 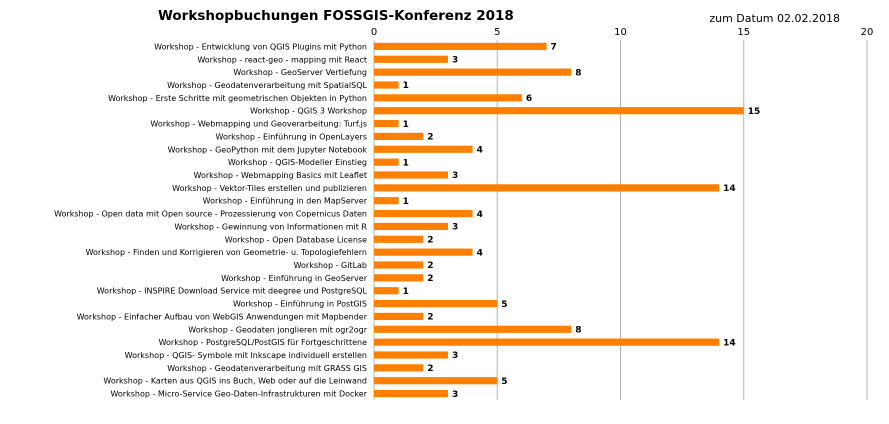 I want to click on x-tick-label: 0, so click(x=374, y=32).